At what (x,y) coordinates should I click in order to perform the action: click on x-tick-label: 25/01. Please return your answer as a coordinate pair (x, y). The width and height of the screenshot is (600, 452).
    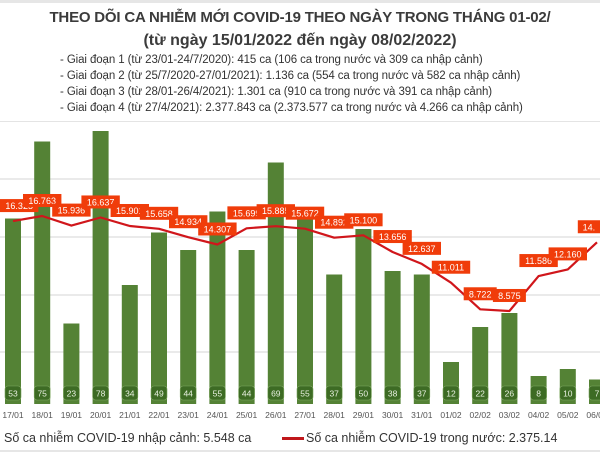
    Looking at the image, I should click on (247, 415).